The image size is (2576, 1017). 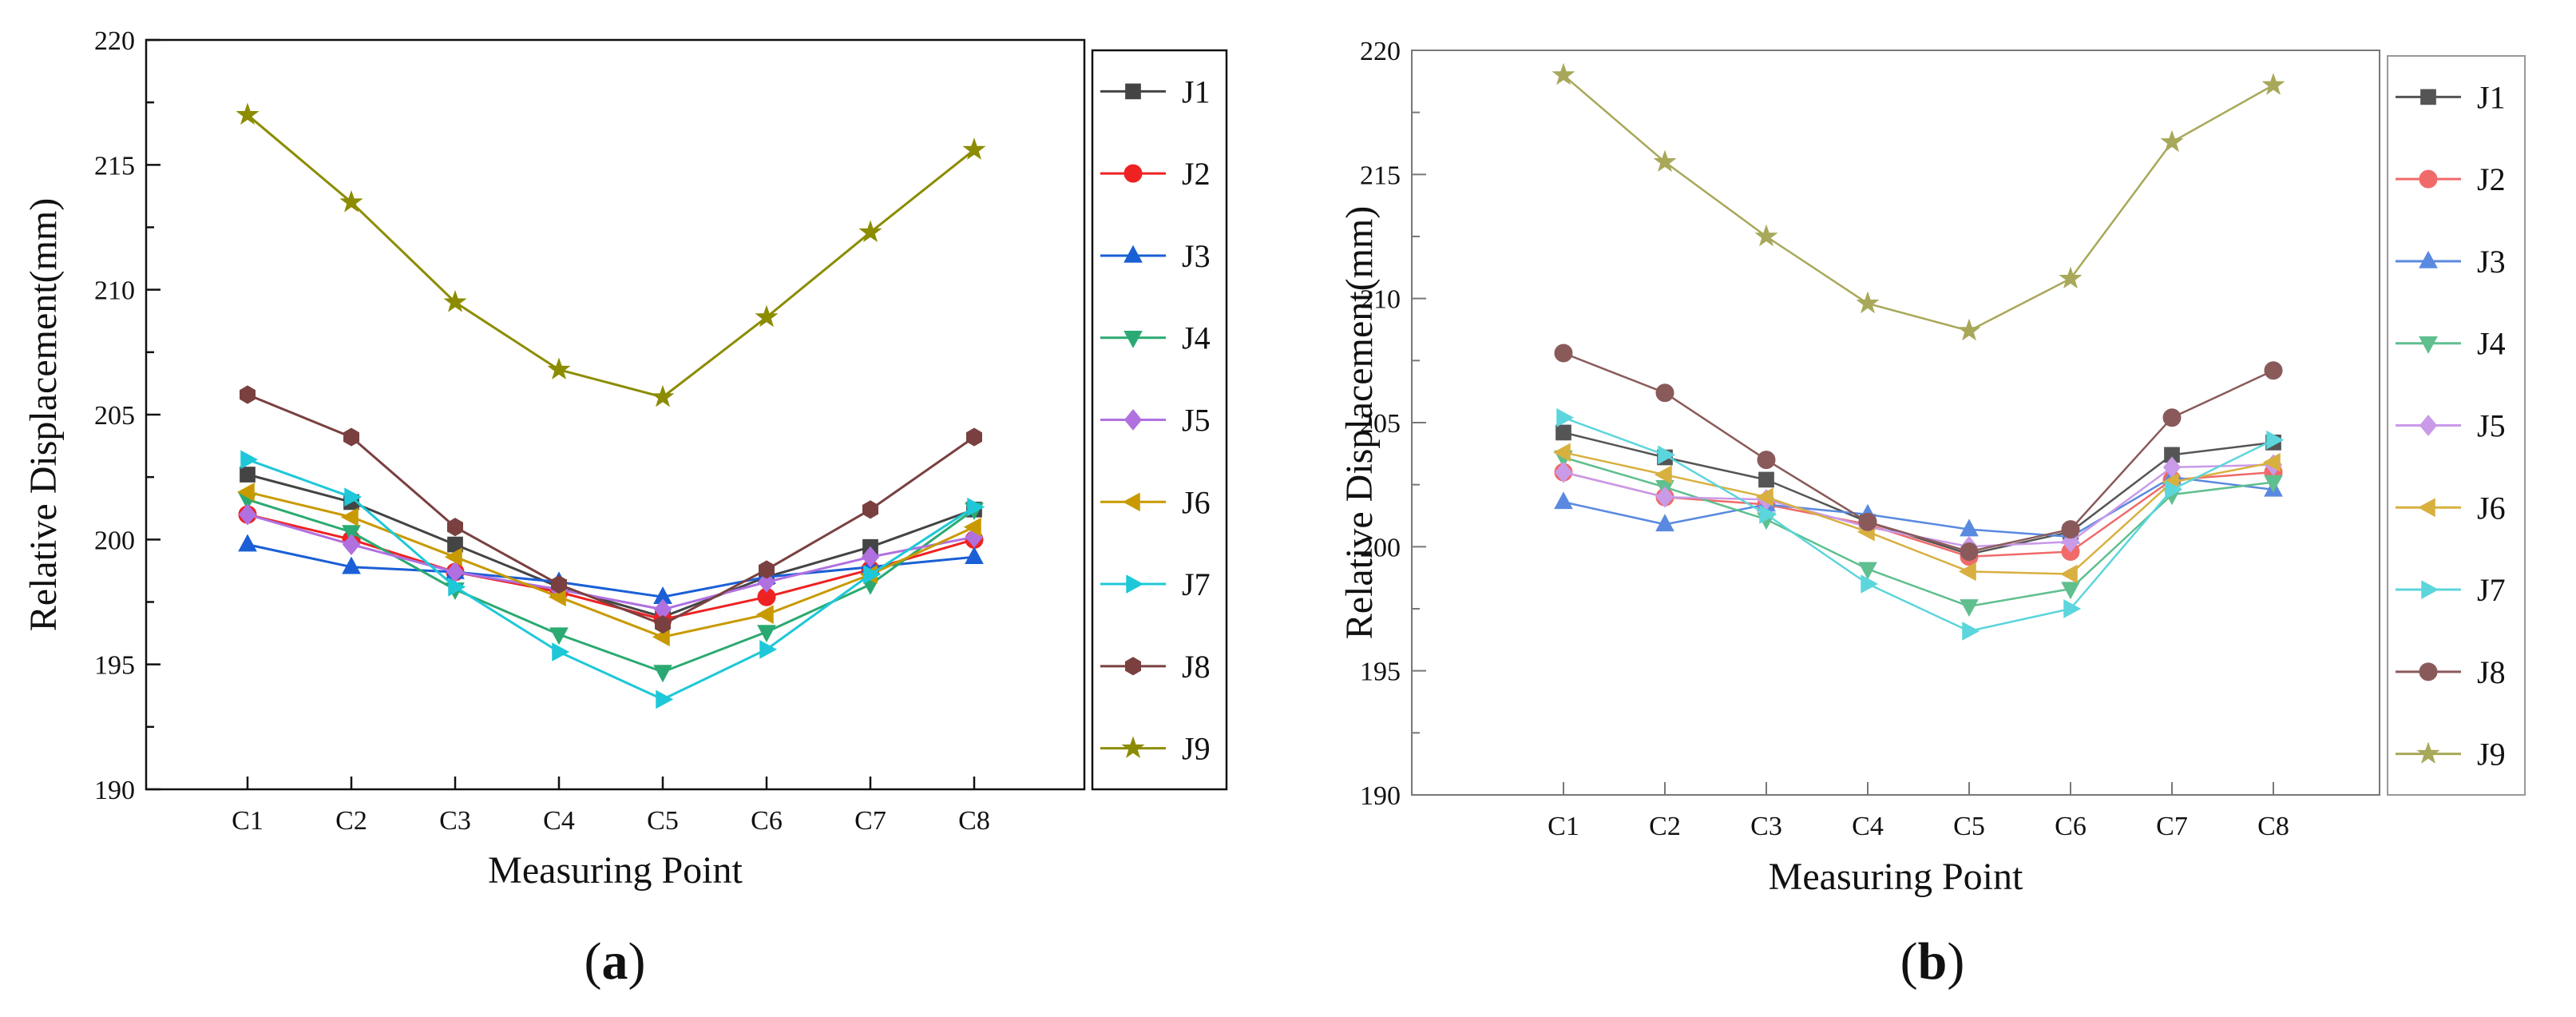 What do you see at coordinates (2070, 529) in the screenshot?
I see `data-point-b-J8-C6` at bounding box center [2070, 529].